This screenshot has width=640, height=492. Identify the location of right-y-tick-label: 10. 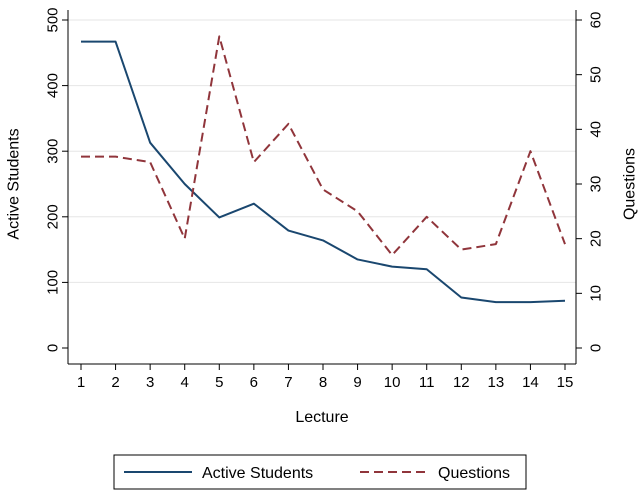
(596, 293).